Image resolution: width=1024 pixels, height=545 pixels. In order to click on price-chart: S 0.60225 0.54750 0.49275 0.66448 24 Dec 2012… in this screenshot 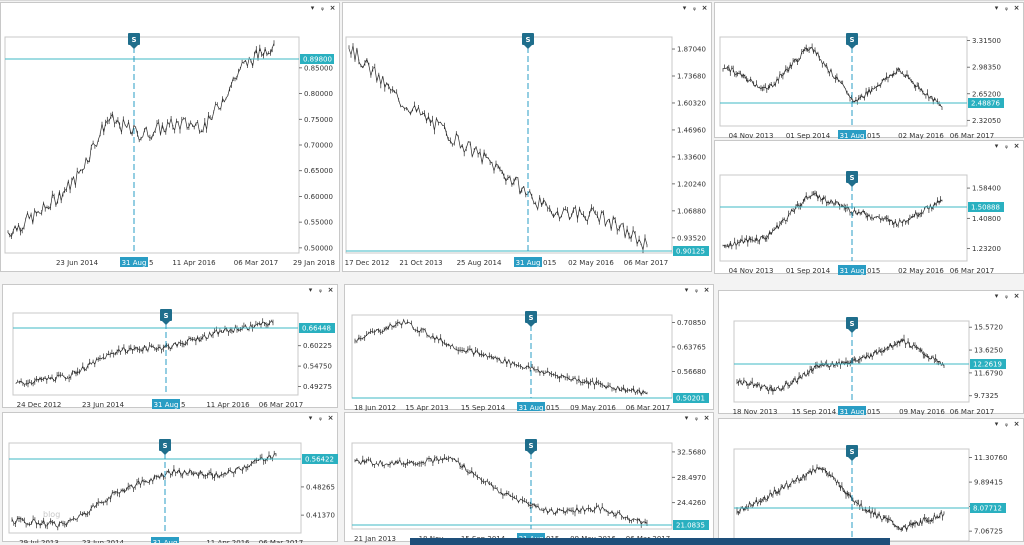, I will do `click(171, 353)`.